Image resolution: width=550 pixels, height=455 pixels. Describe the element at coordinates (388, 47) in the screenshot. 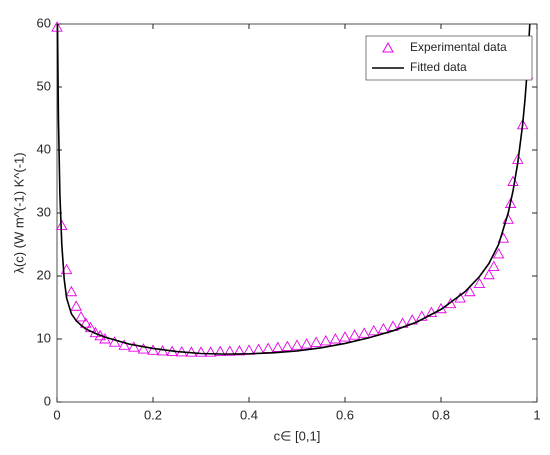

I see `legend-marker` at that location.